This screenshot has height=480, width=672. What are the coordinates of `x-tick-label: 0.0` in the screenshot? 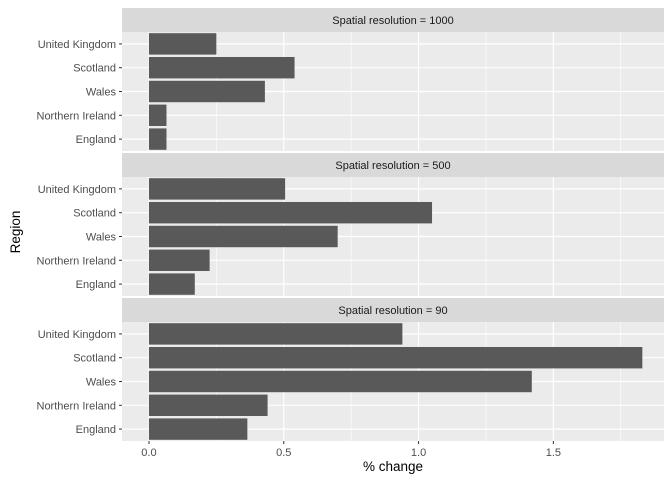 It's located at (148, 453).